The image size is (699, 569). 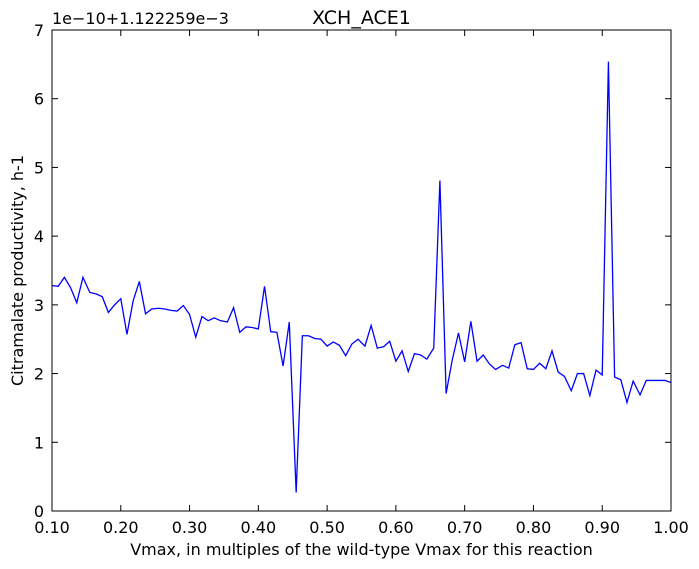 What do you see at coordinates (39, 442) in the screenshot?
I see `y-tick-label: 1` at bounding box center [39, 442].